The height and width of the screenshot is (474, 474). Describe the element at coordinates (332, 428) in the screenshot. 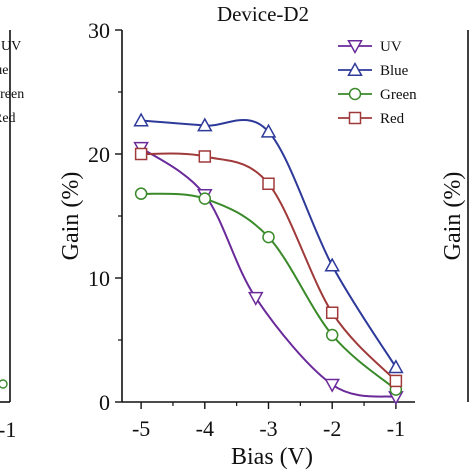

I see `x-tick-label: -2` at that location.